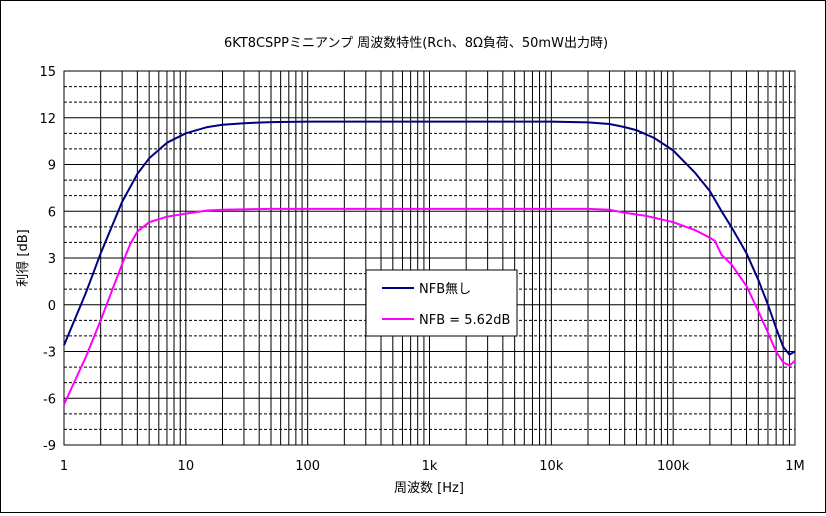 The width and height of the screenshot is (826, 516). I want to click on y-tick-label: -9, so click(49, 446).